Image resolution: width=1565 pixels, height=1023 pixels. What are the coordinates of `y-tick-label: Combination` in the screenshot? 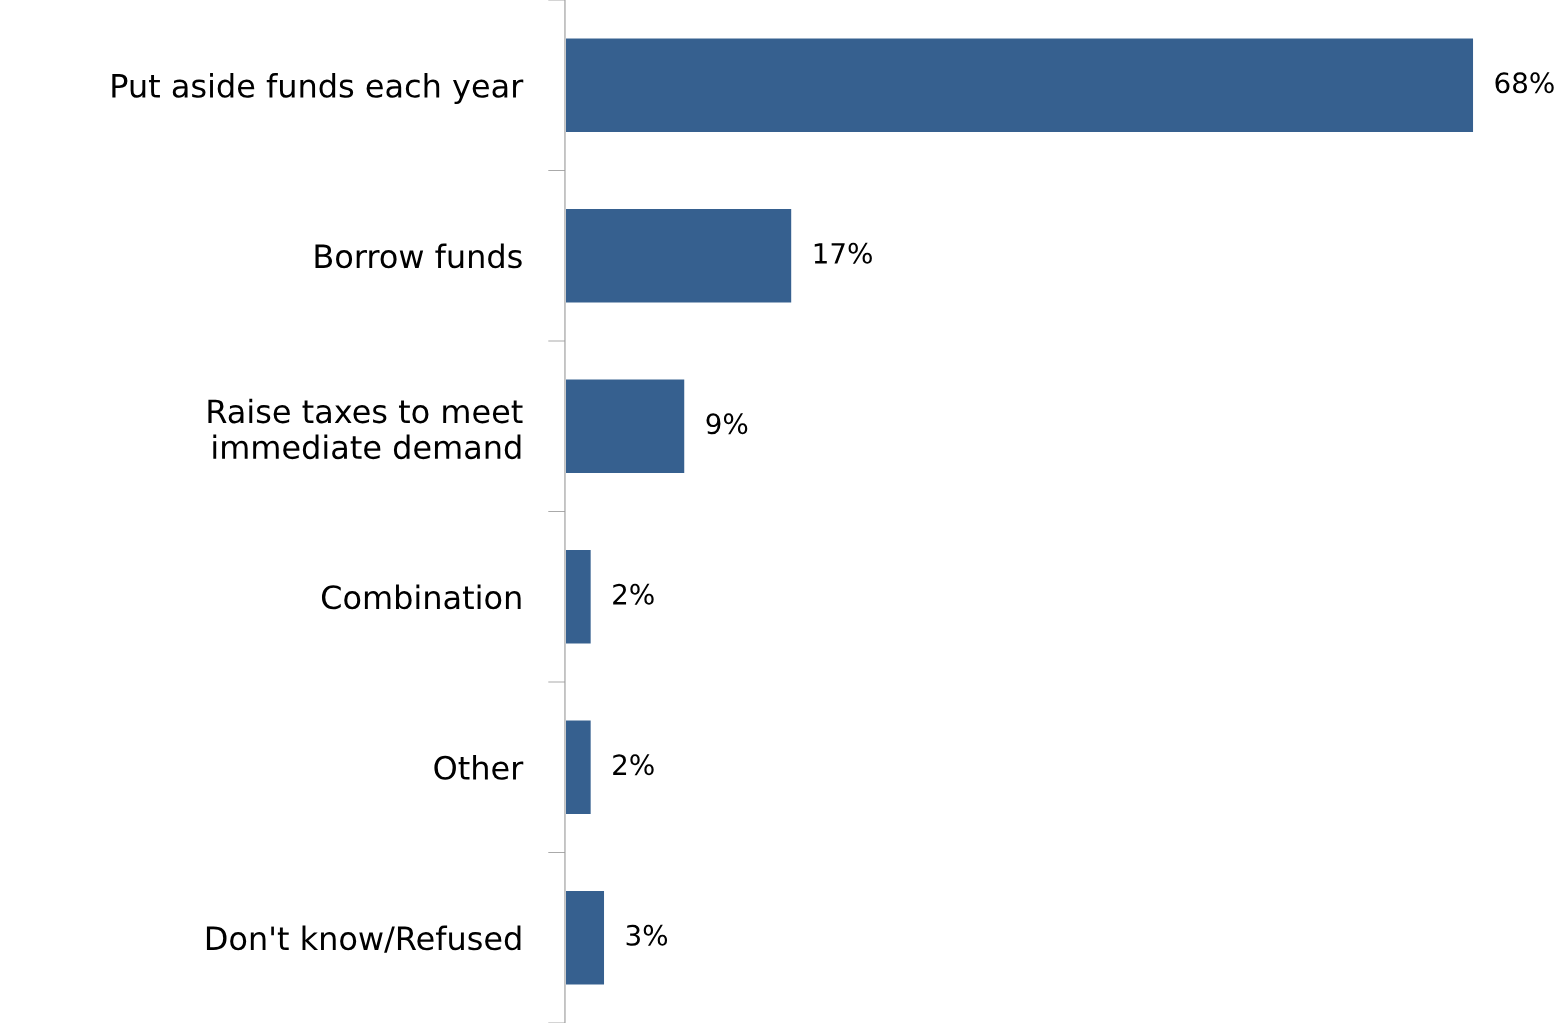 It's located at (421, 597).